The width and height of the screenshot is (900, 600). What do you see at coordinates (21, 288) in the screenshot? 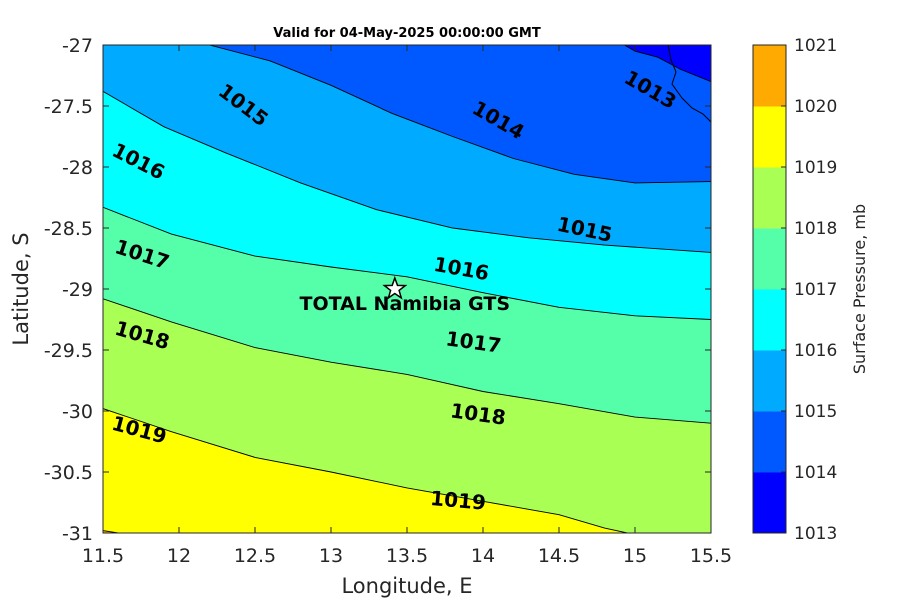
I see `y-axis-label: Latitude, S` at bounding box center [21, 288].